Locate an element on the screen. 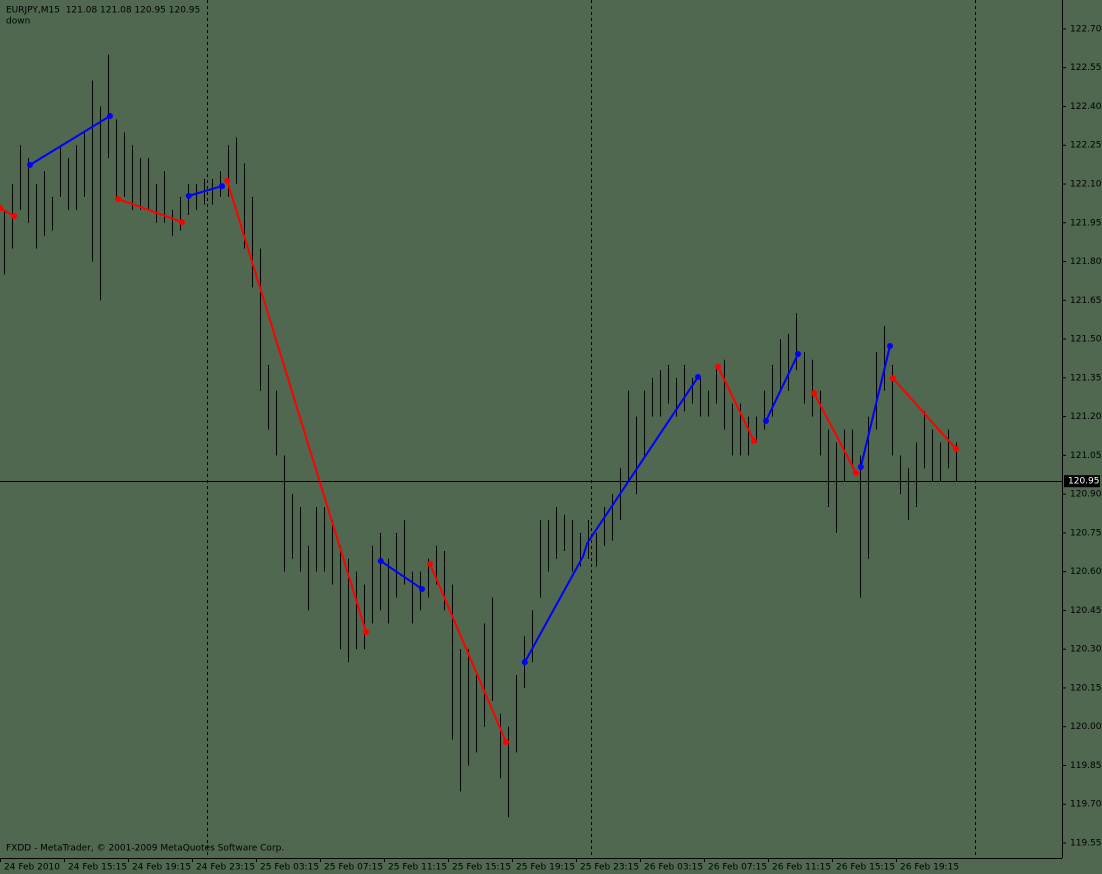 This screenshot has width=1102, height=874. y-tick-label: 120.45 is located at coordinates (1086, 611).